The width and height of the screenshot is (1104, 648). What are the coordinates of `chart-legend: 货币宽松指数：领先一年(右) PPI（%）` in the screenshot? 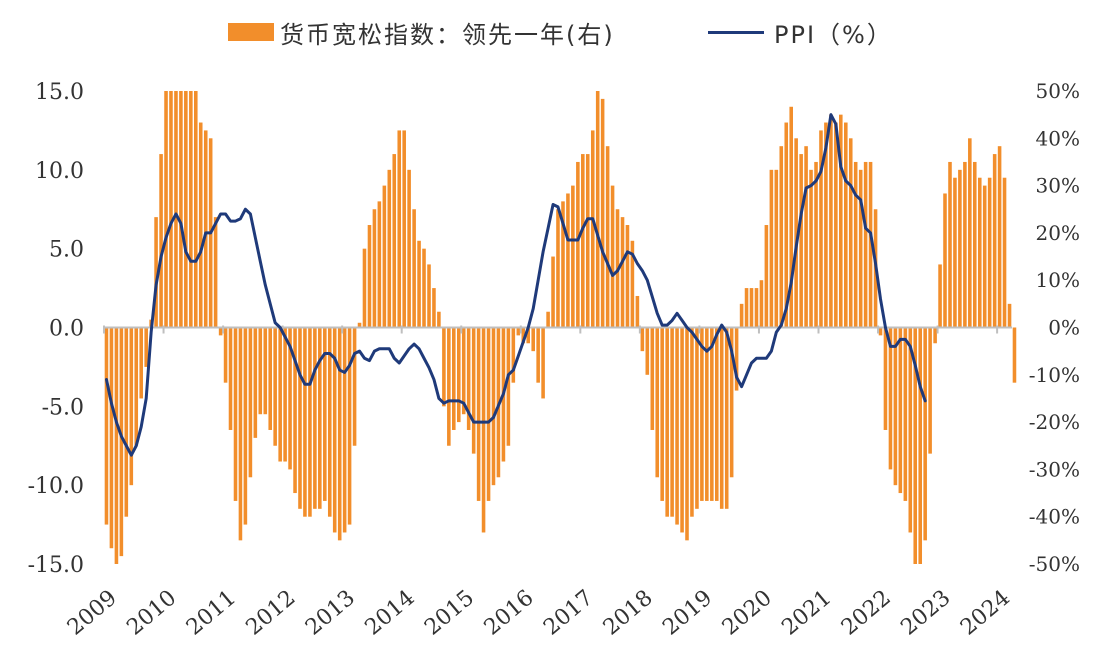 It's located at (552, 32).